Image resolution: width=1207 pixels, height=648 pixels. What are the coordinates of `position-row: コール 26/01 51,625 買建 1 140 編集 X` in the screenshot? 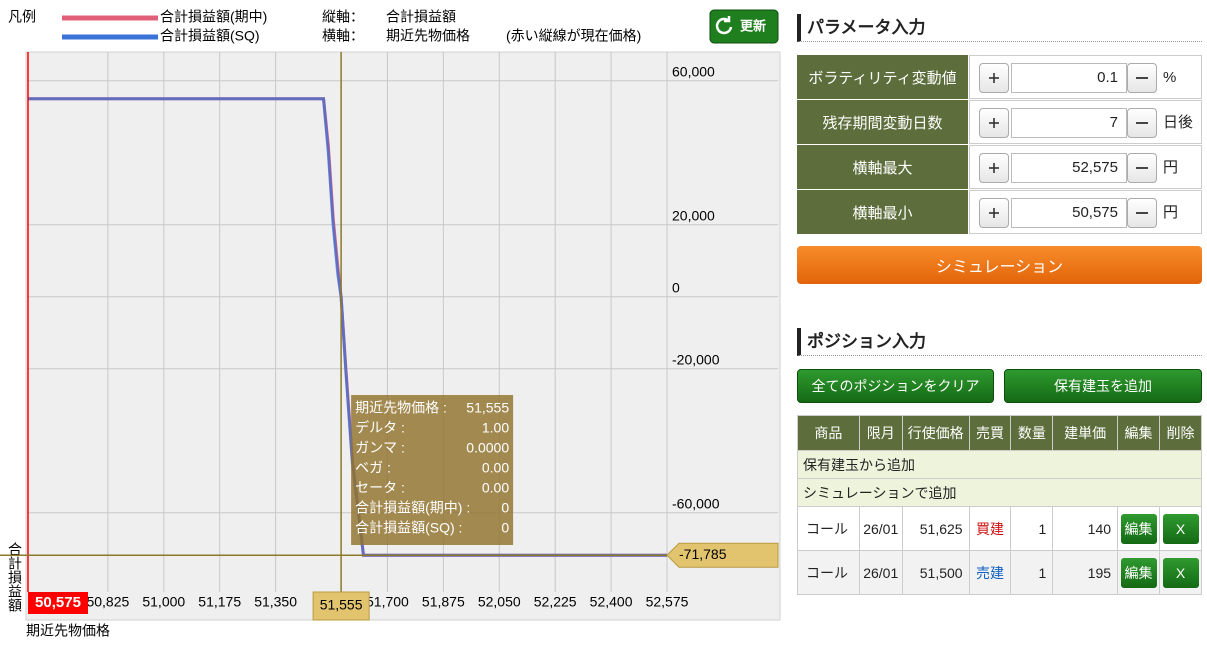 It's located at (999, 528).